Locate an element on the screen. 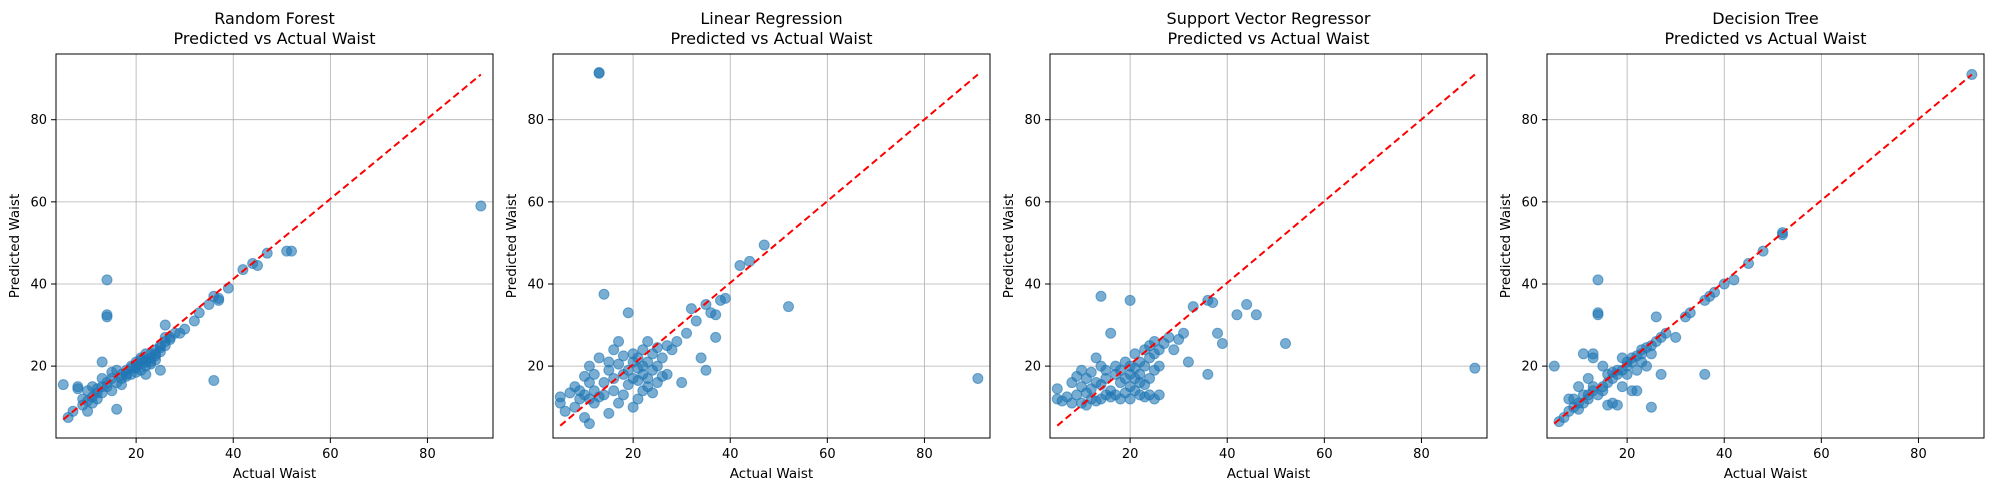 The width and height of the screenshot is (1990, 489). chart-title: Random Forest is located at coordinates (274, 18).